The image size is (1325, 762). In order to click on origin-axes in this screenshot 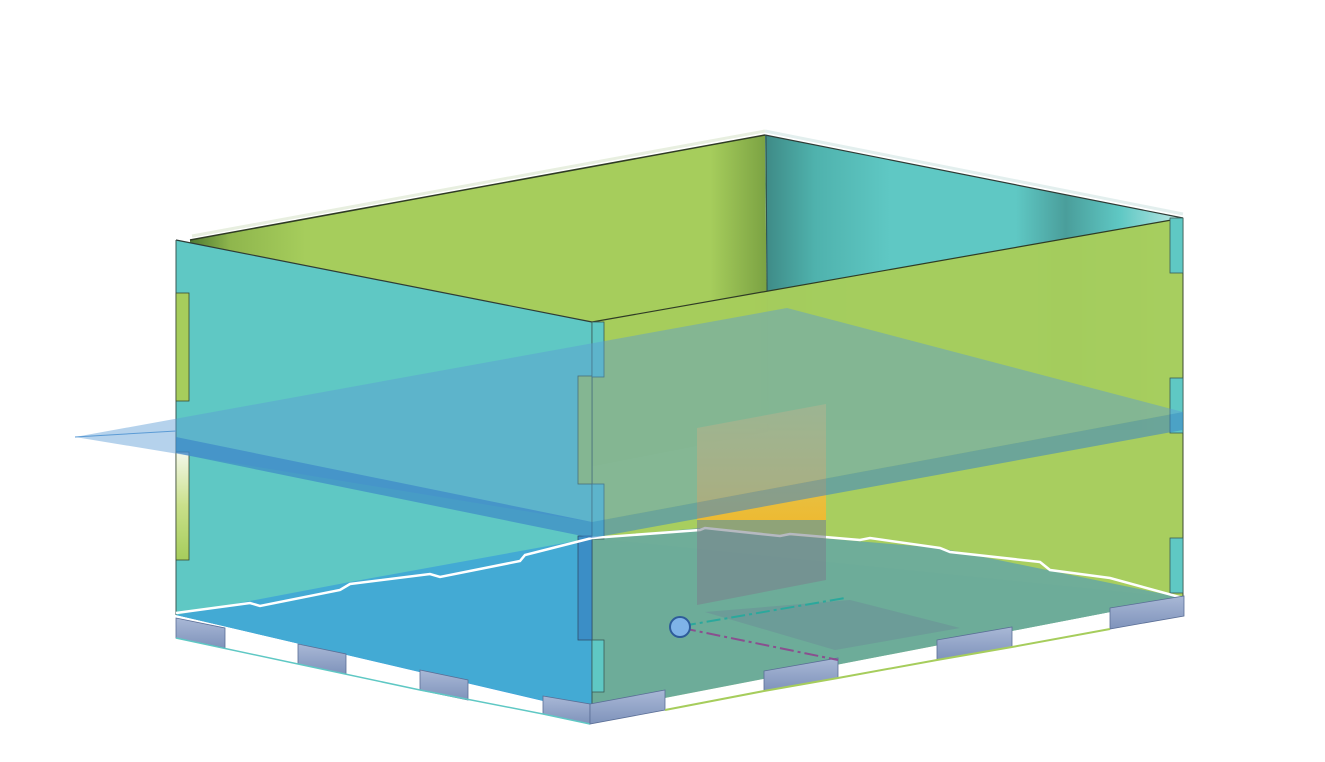, I will do `click(763, 629)`.